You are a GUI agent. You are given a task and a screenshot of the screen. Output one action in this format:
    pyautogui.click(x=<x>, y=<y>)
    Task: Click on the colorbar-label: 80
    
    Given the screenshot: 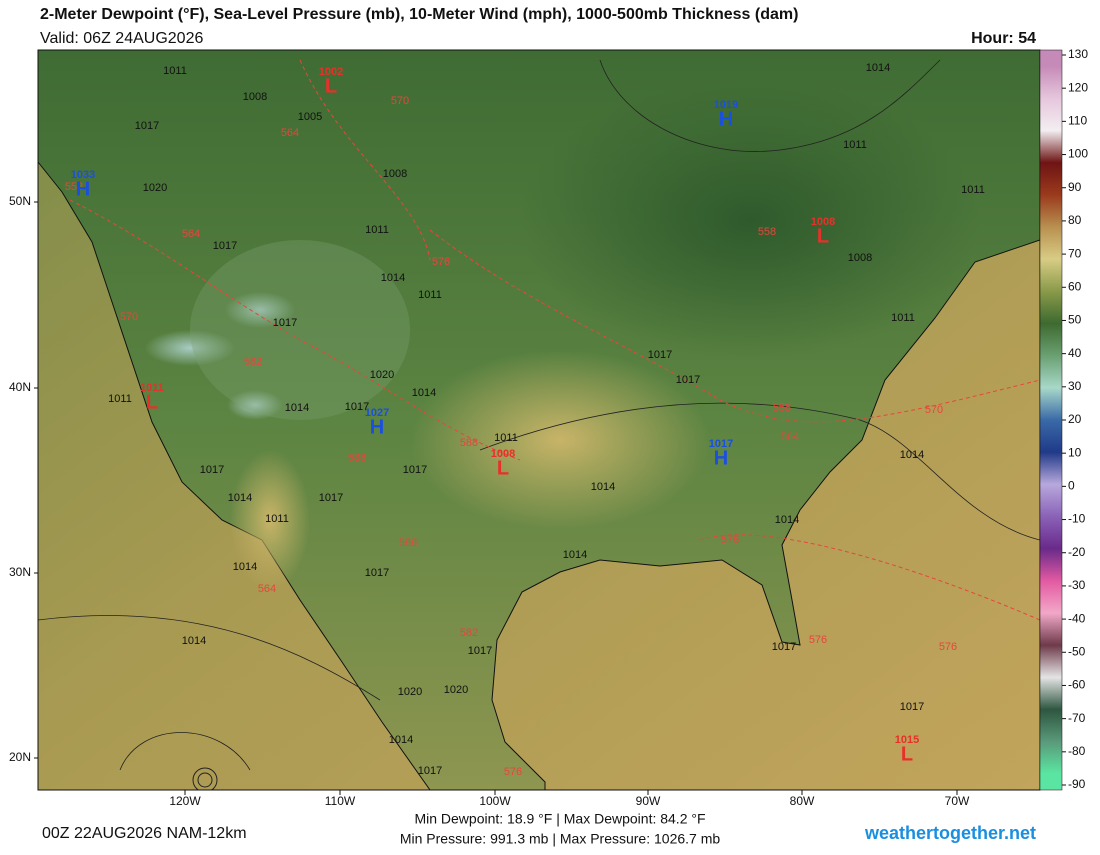 What is the action you would take?
    pyautogui.click(x=1075, y=220)
    